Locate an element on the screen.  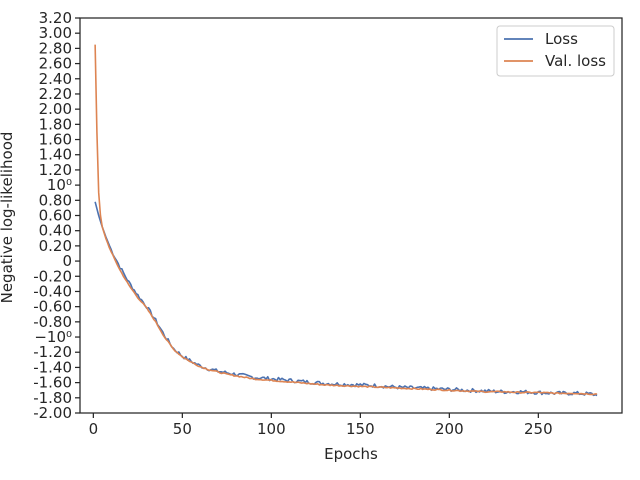
y-tick-label: 0.20 is located at coordinates (55, 246).